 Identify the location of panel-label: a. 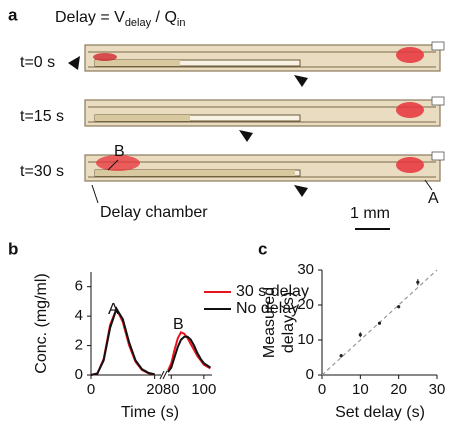
(13, 14).